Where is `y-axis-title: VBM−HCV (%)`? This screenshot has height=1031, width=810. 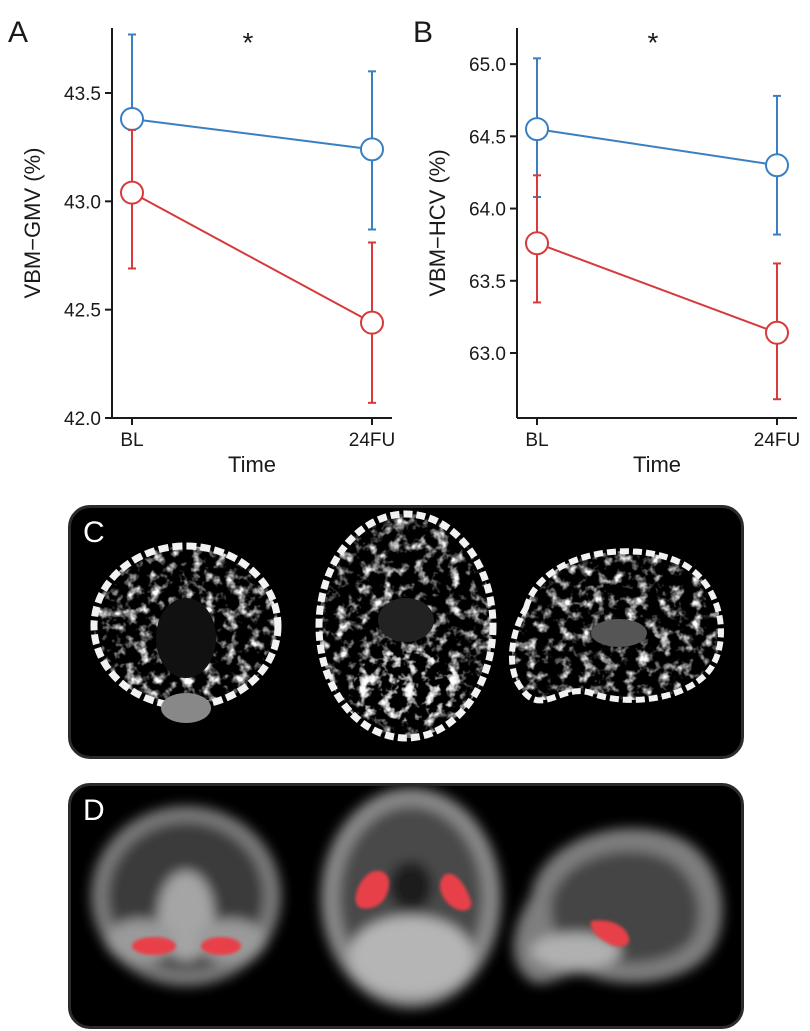 y-axis-title: VBM−HCV (%) is located at coordinates (437, 222).